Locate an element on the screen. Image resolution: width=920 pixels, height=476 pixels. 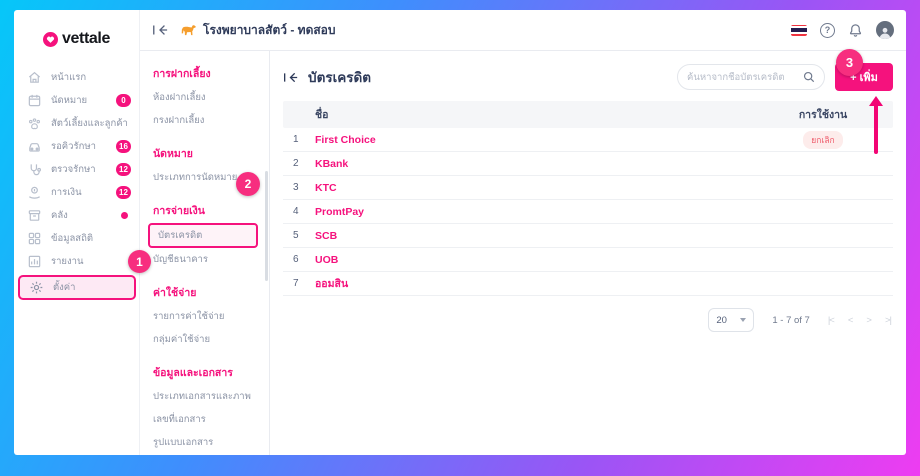
queue-car-icon is located at coordinates (34, 147).